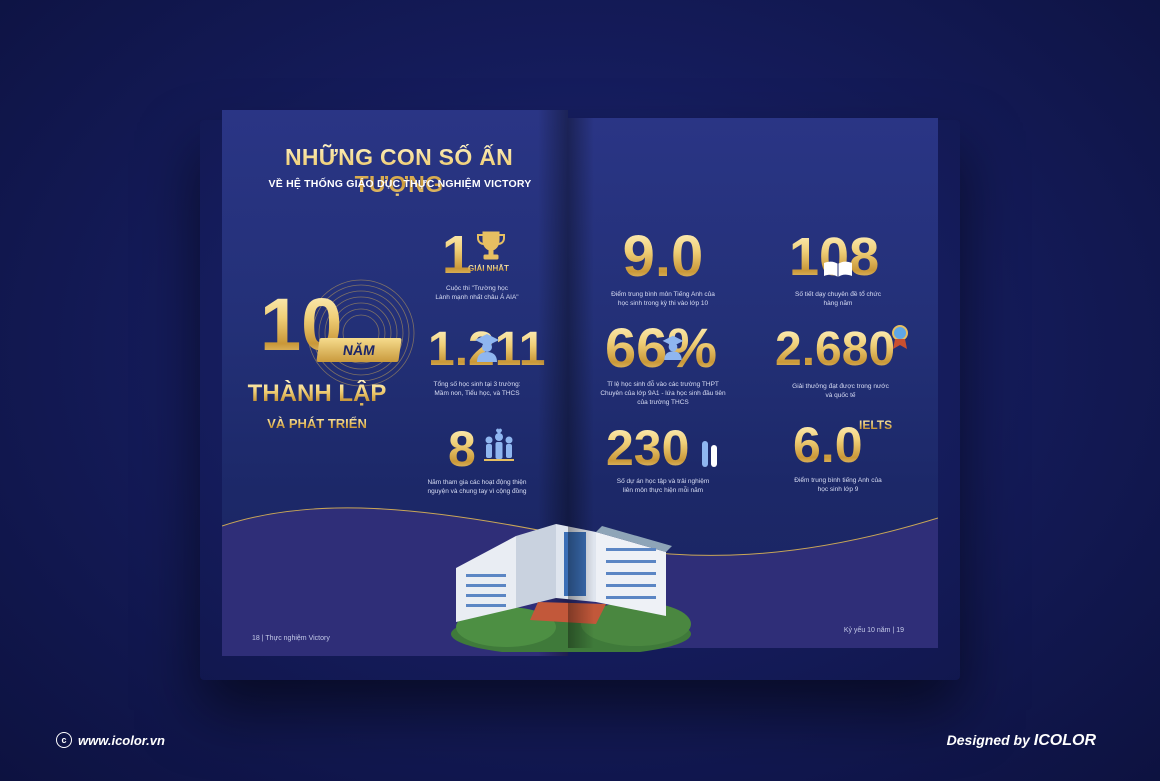 This screenshot has height=781, width=1160. What do you see at coordinates (317, 423) in the screenshot?
I see `anniversary-line2: VÀ PHÁT TRIỂN` at bounding box center [317, 423].